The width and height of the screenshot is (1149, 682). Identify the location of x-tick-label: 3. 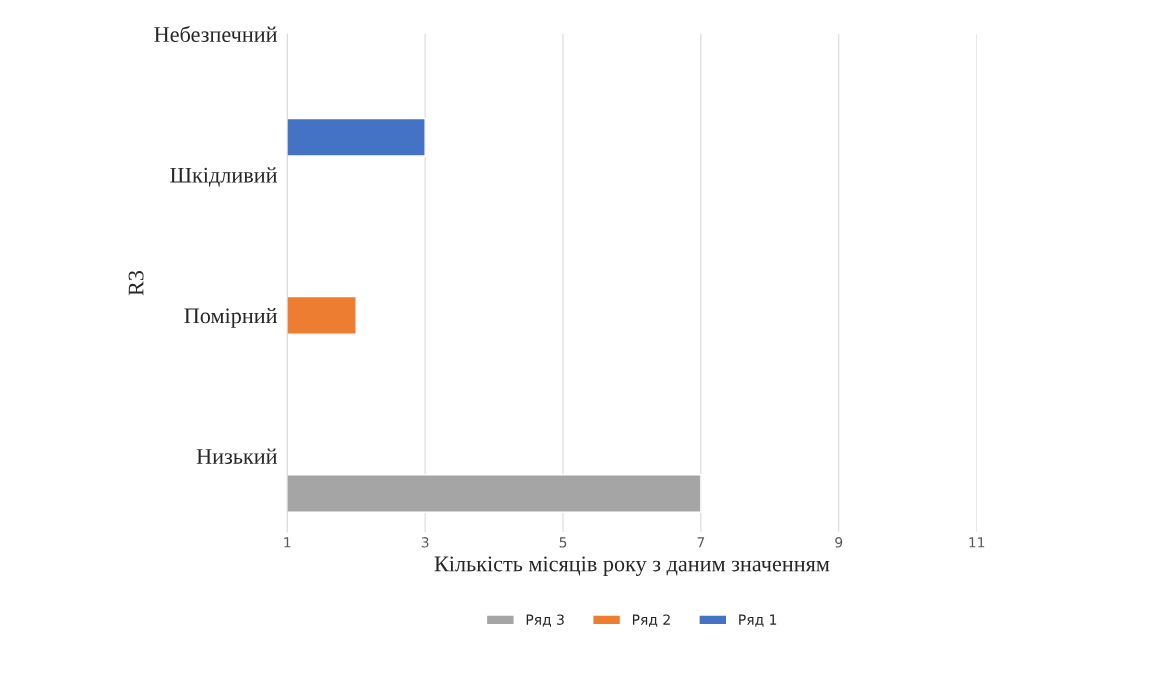
(425, 542).